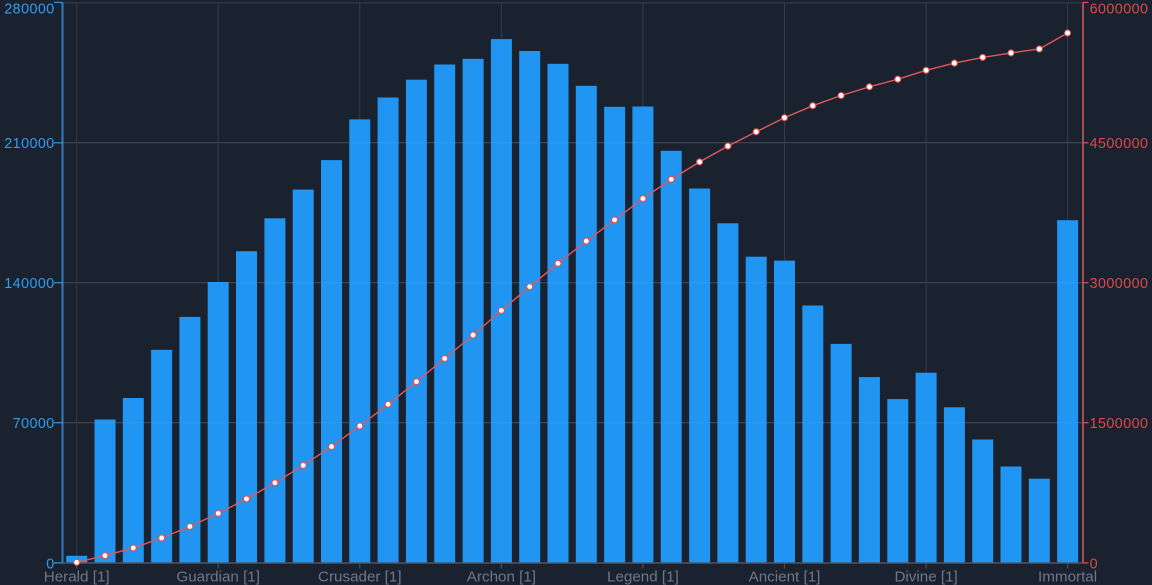  Describe the element at coordinates (785, 577) in the screenshot. I see `svg-text: Ancient [1]` at that location.